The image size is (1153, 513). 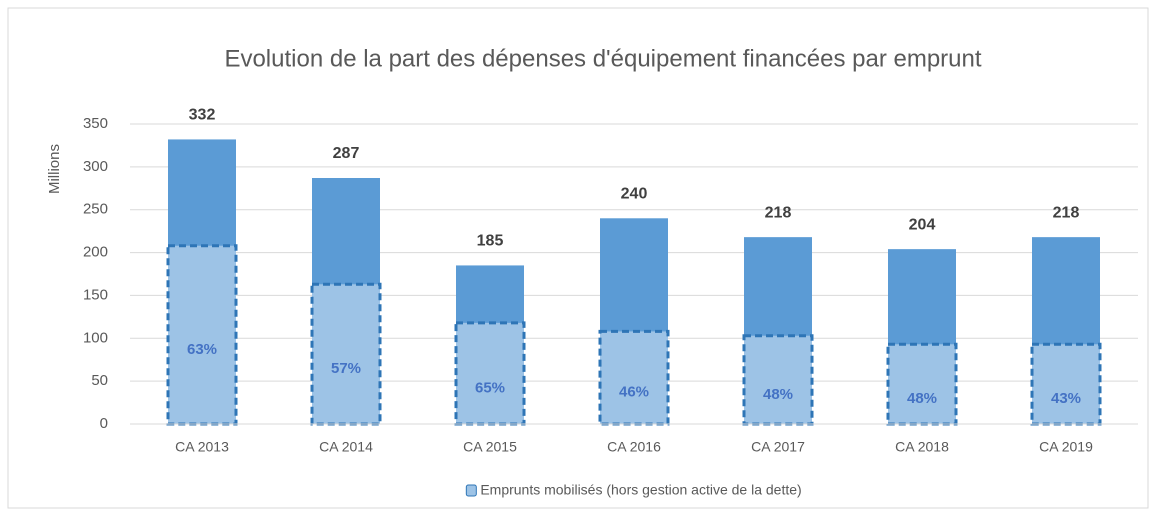 I want to click on x-tick-label: CA 2015, so click(x=490, y=447).